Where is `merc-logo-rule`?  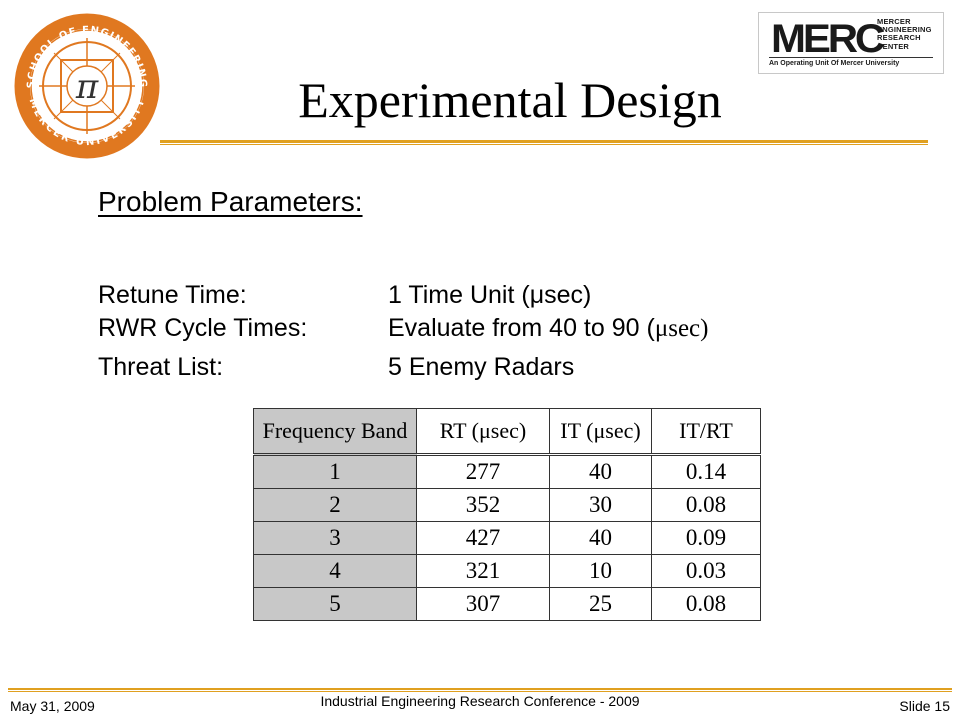 merc-logo-rule is located at coordinates (851, 57).